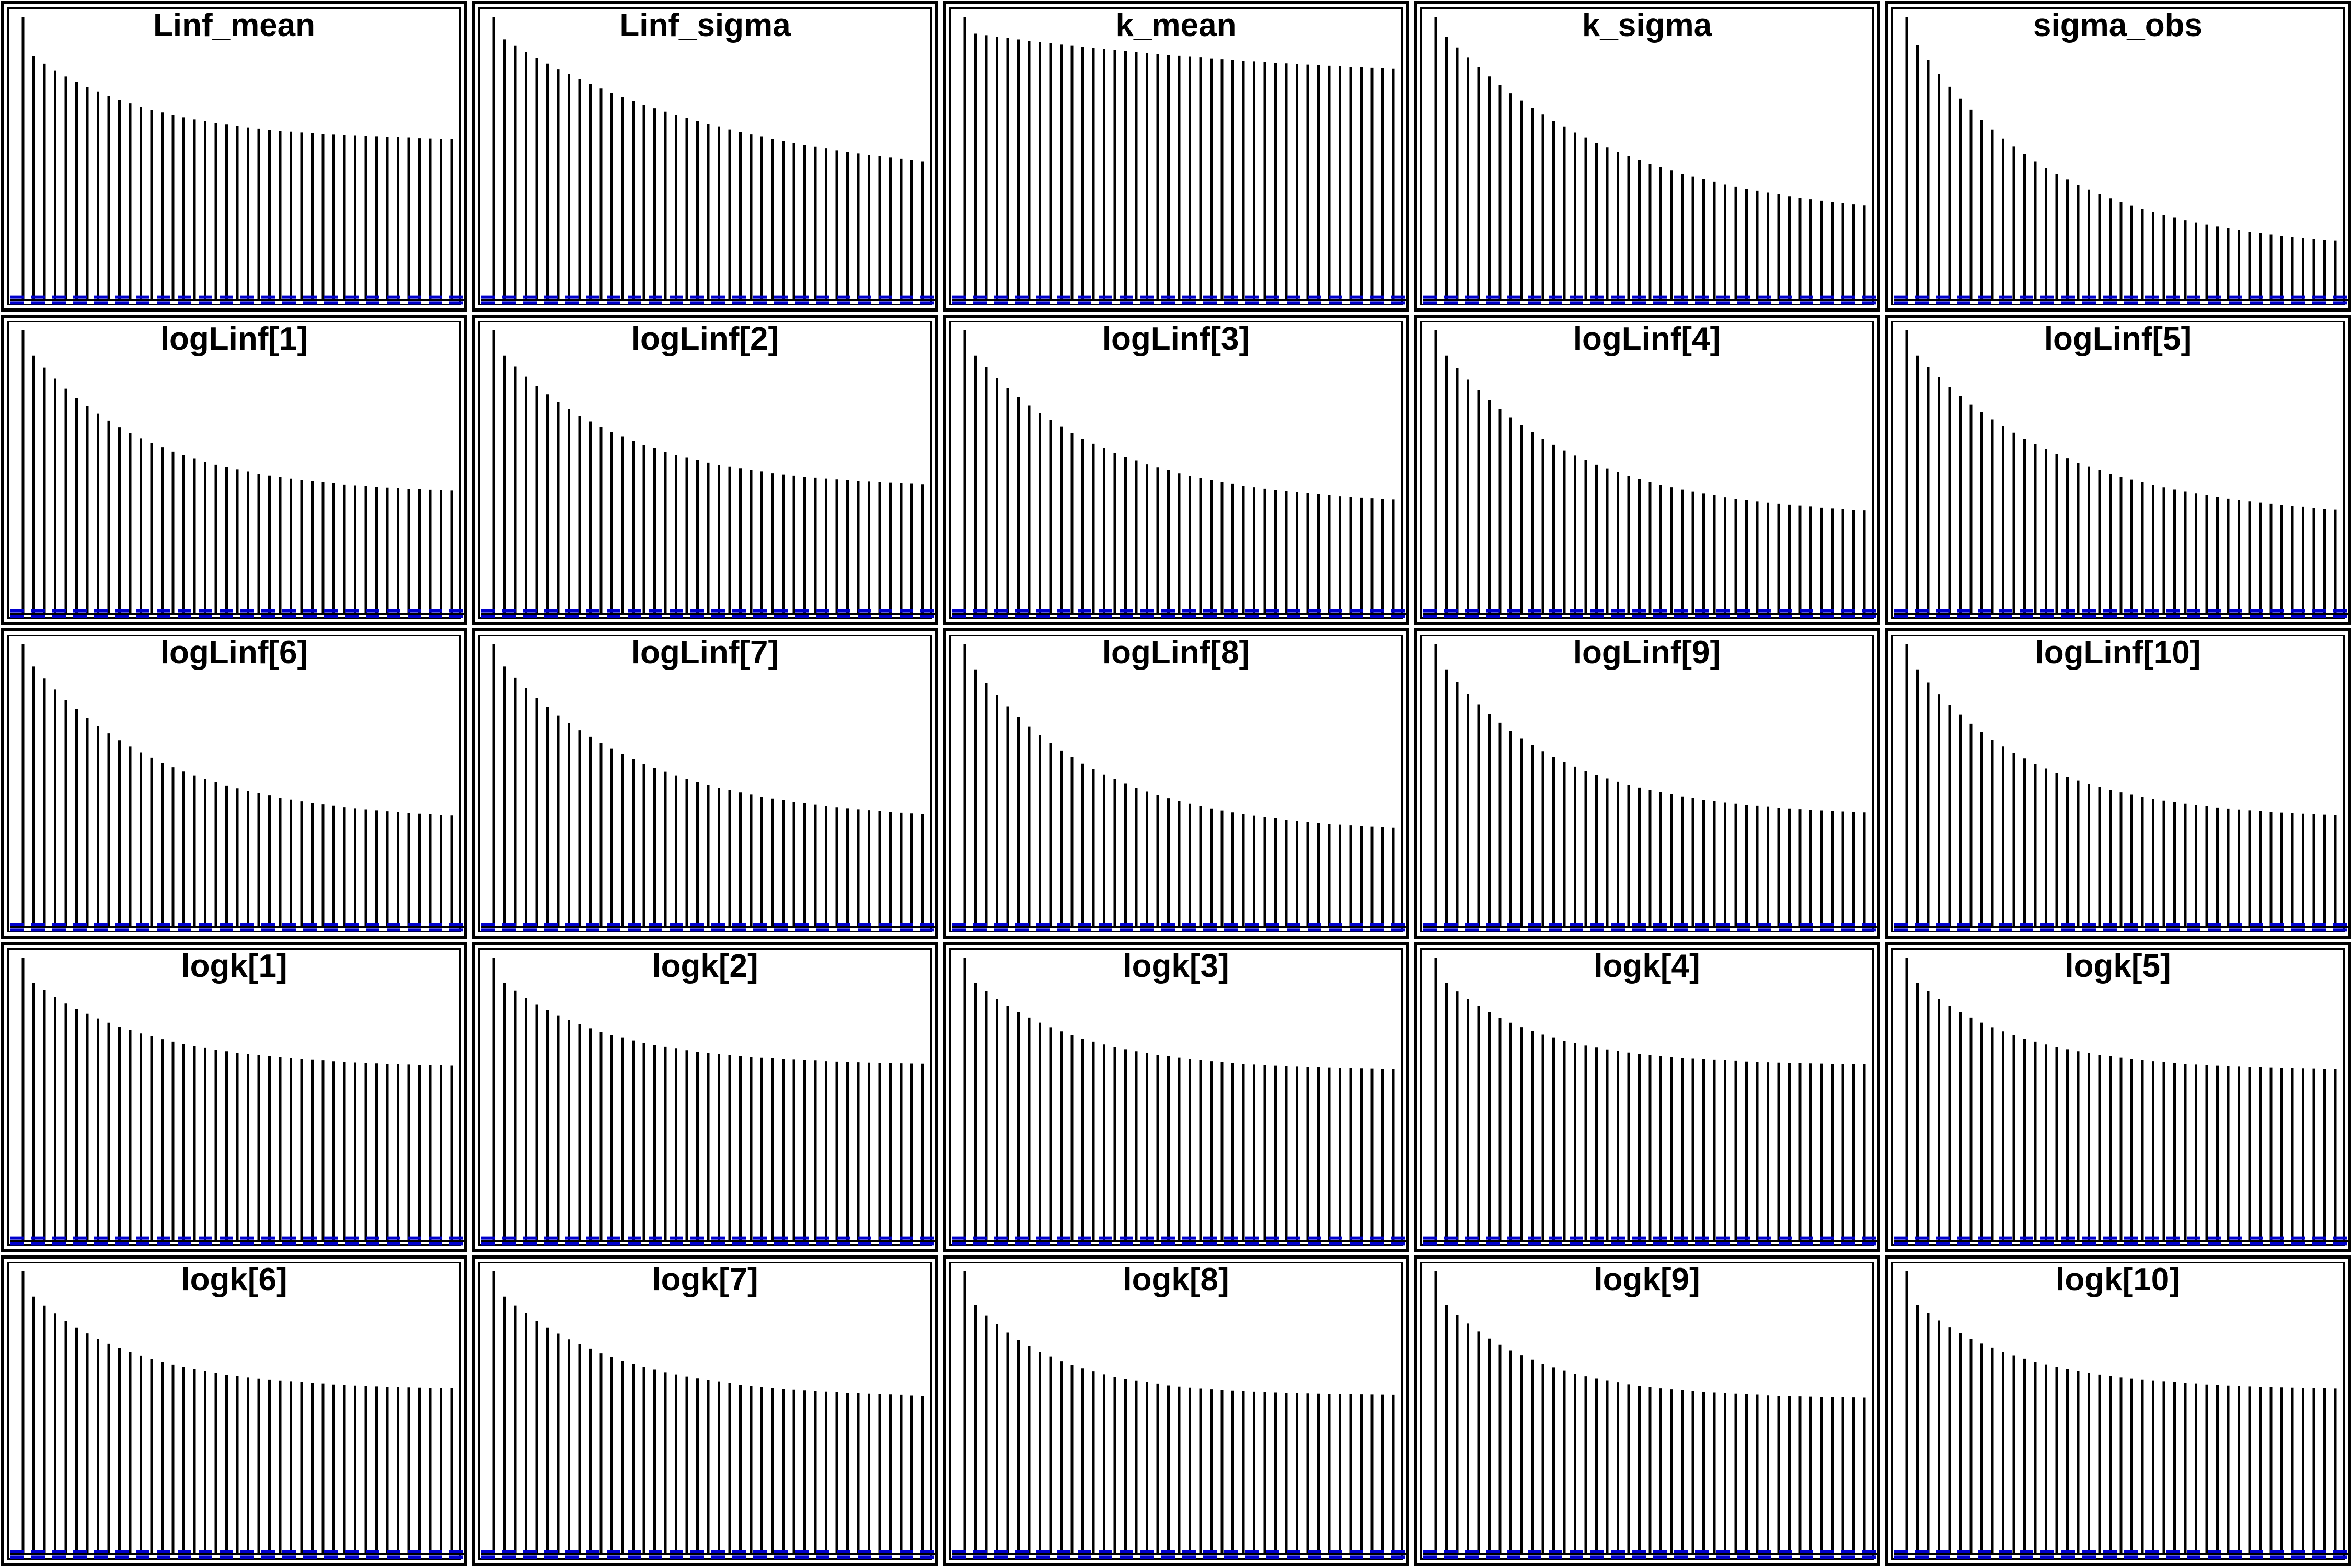 The width and height of the screenshot is (2352, 1568). I want to click on acf-panel: Linf_sigma, so click(705, 156).